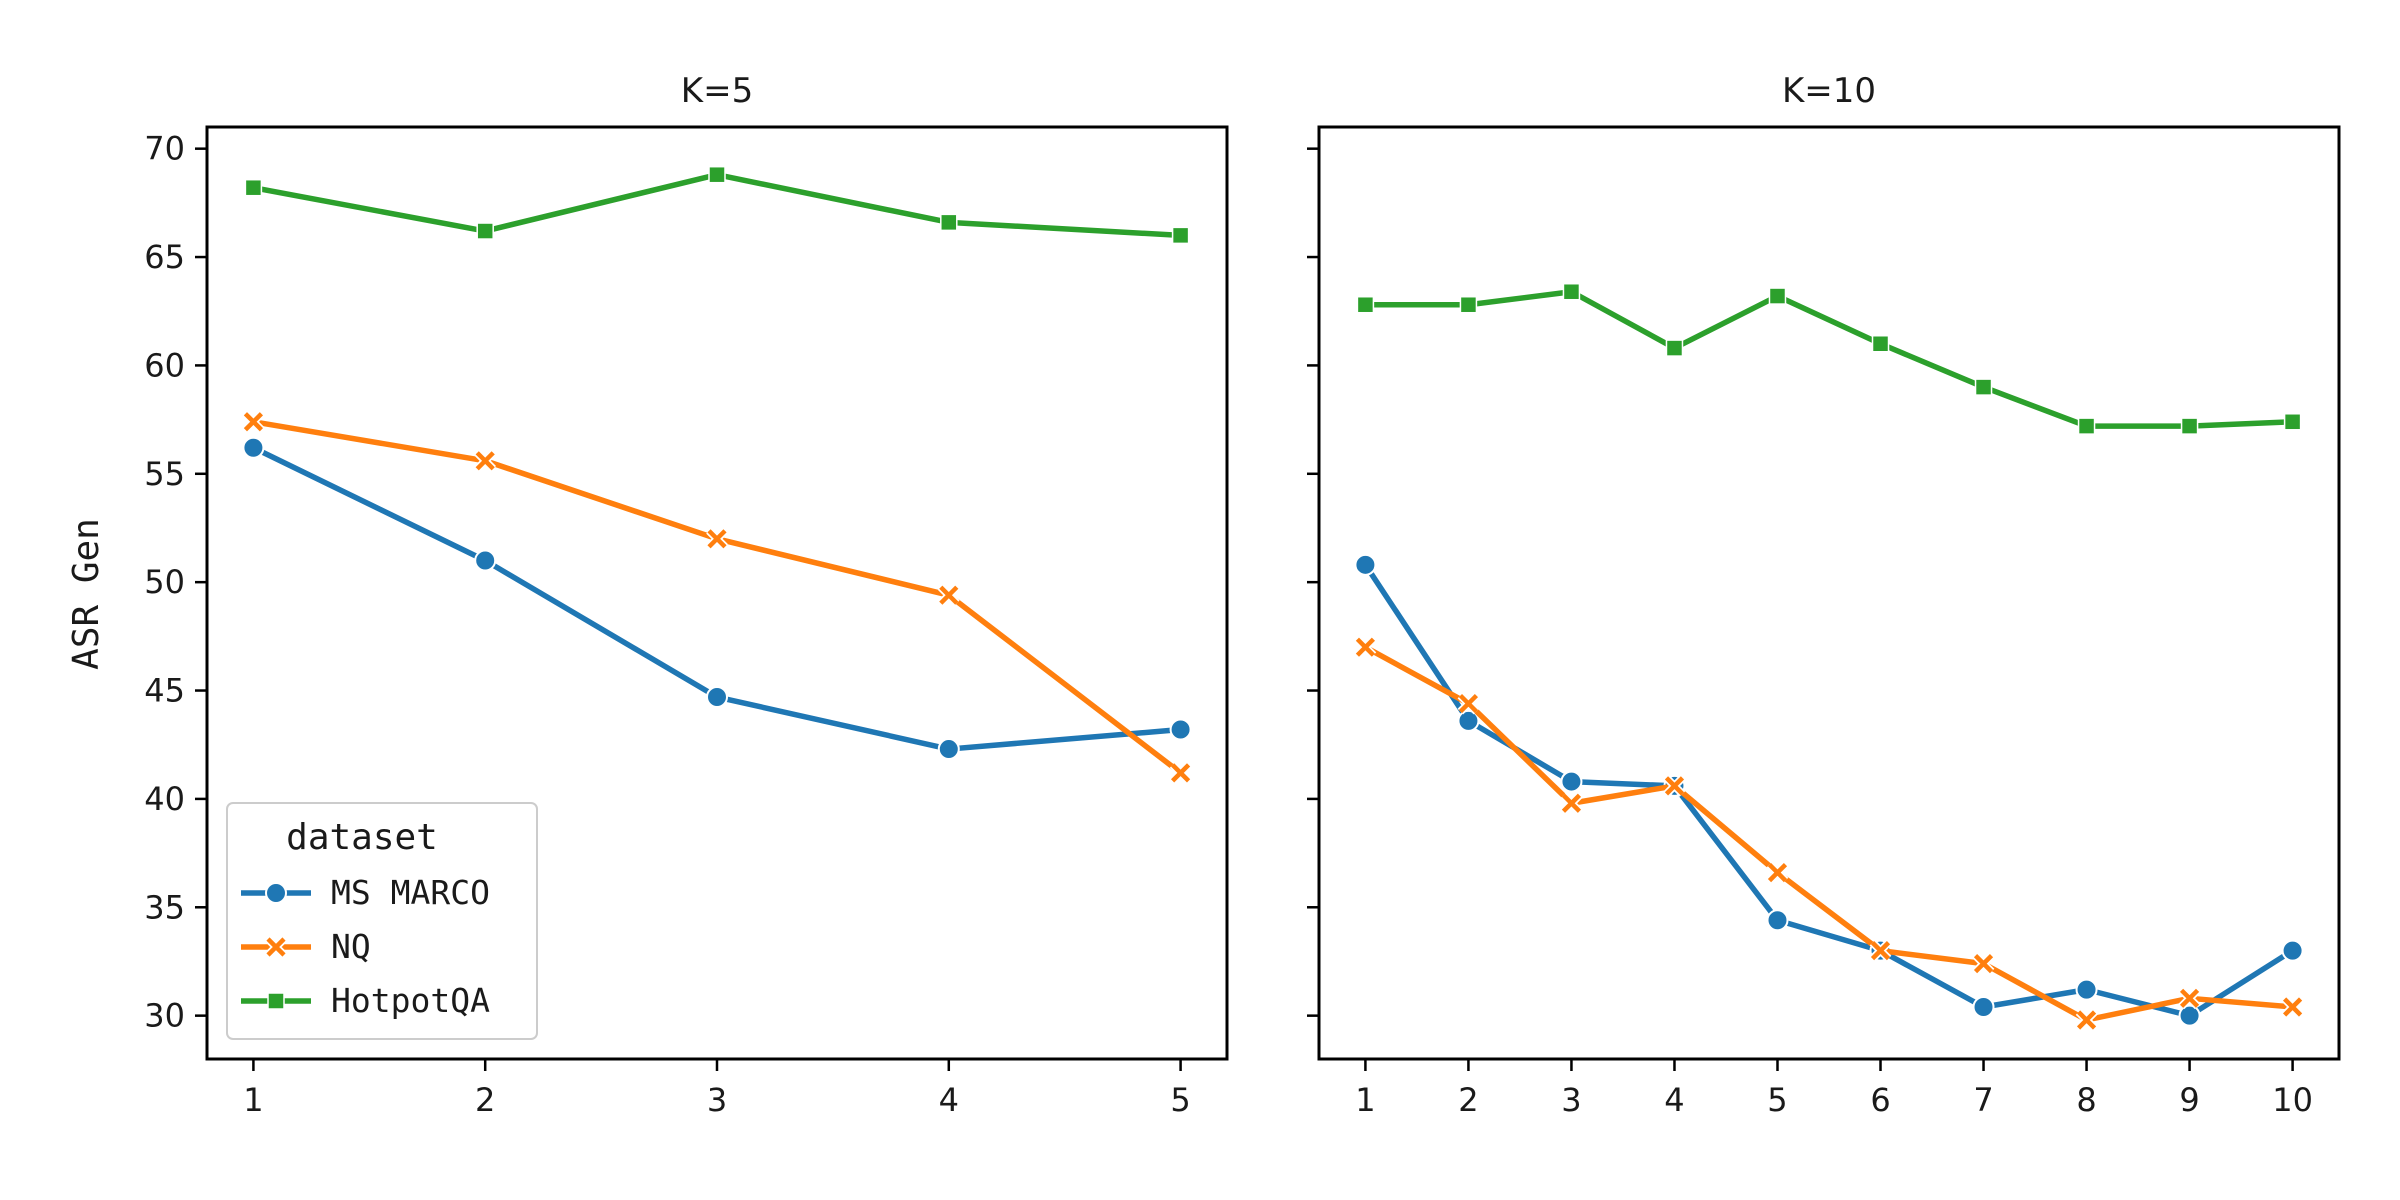 The image size is (2400, 1200). Describe the element at coordinates (164, 691) in the screenshot. I see `y-tick-label: 45` at that location.